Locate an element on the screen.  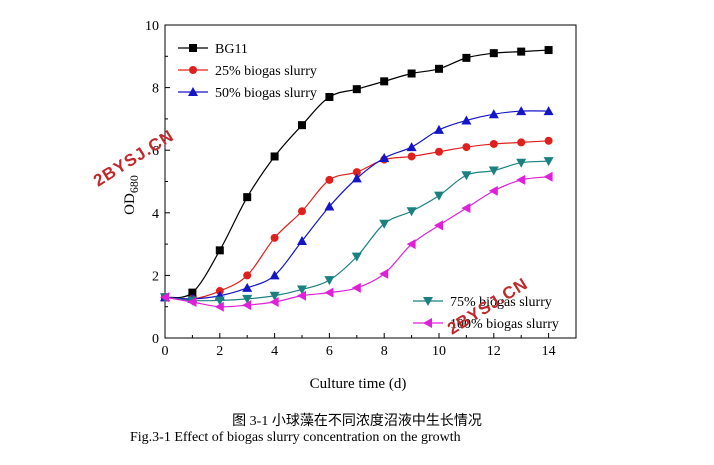
legend-label: 50% biogas slurry is located at coordinates (266, 93).